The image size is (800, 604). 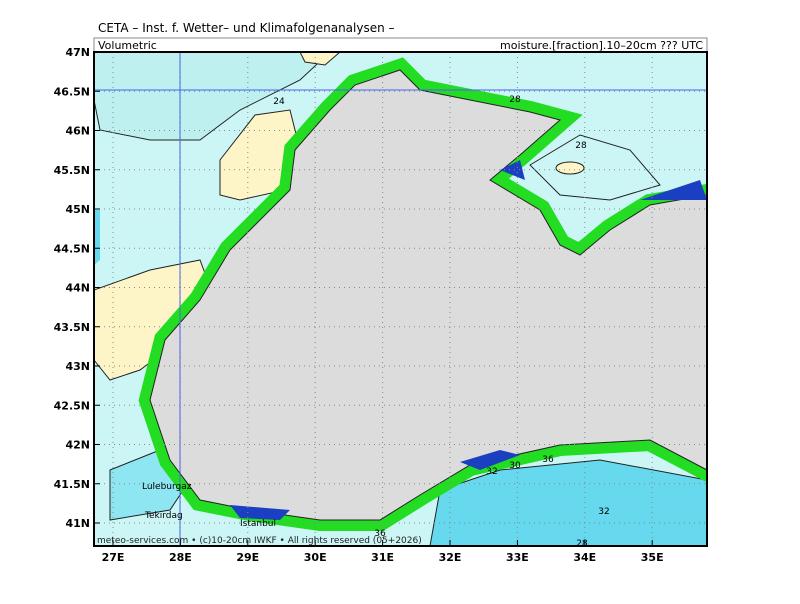 I want to click on lat-label: 43N, so click(x=77, y=366).